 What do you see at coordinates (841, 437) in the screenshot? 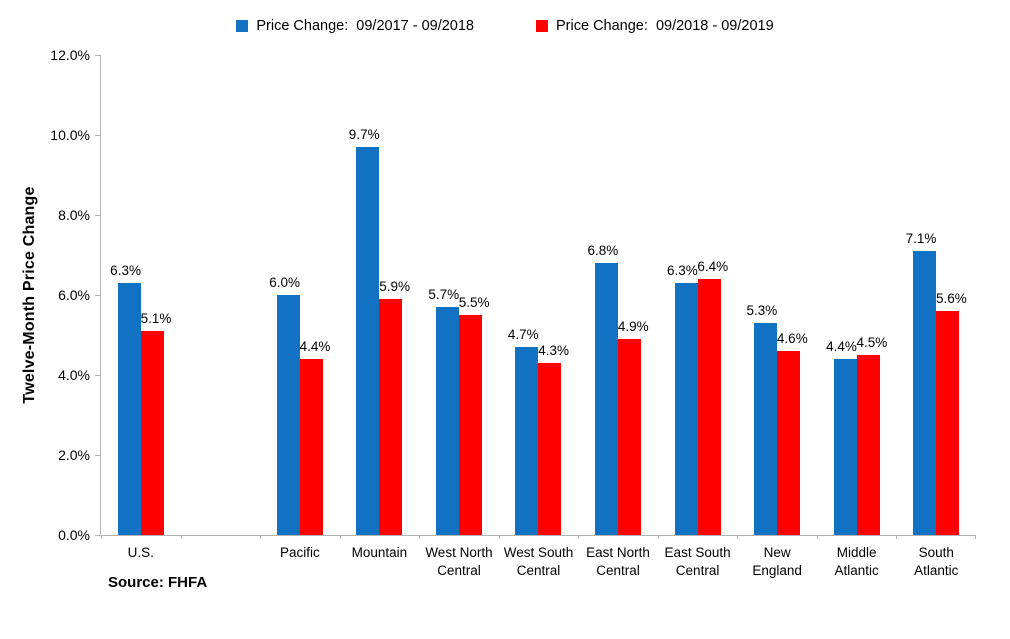
I see `bar-blue-middle-atlantic: 4.4%` at bounding box center [841, 437].